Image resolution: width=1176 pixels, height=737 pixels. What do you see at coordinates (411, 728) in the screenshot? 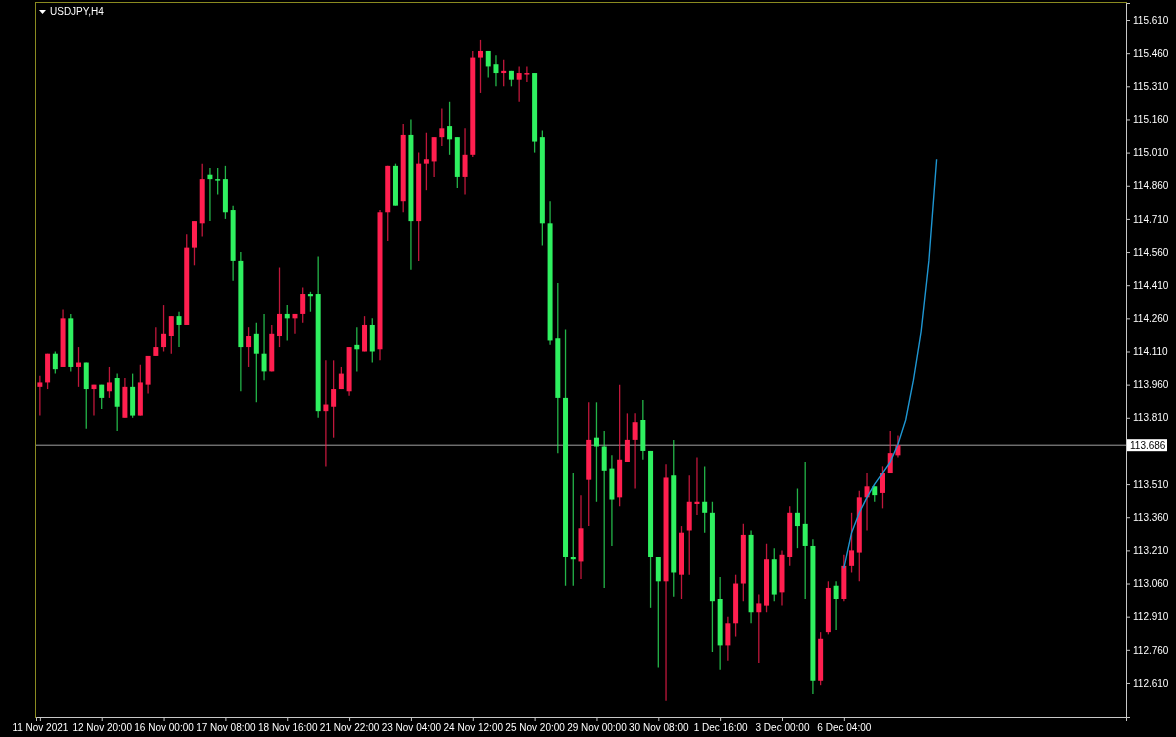
I see `x-tick-label: 23 Nov 04:00` at bounding box center [411, 728].